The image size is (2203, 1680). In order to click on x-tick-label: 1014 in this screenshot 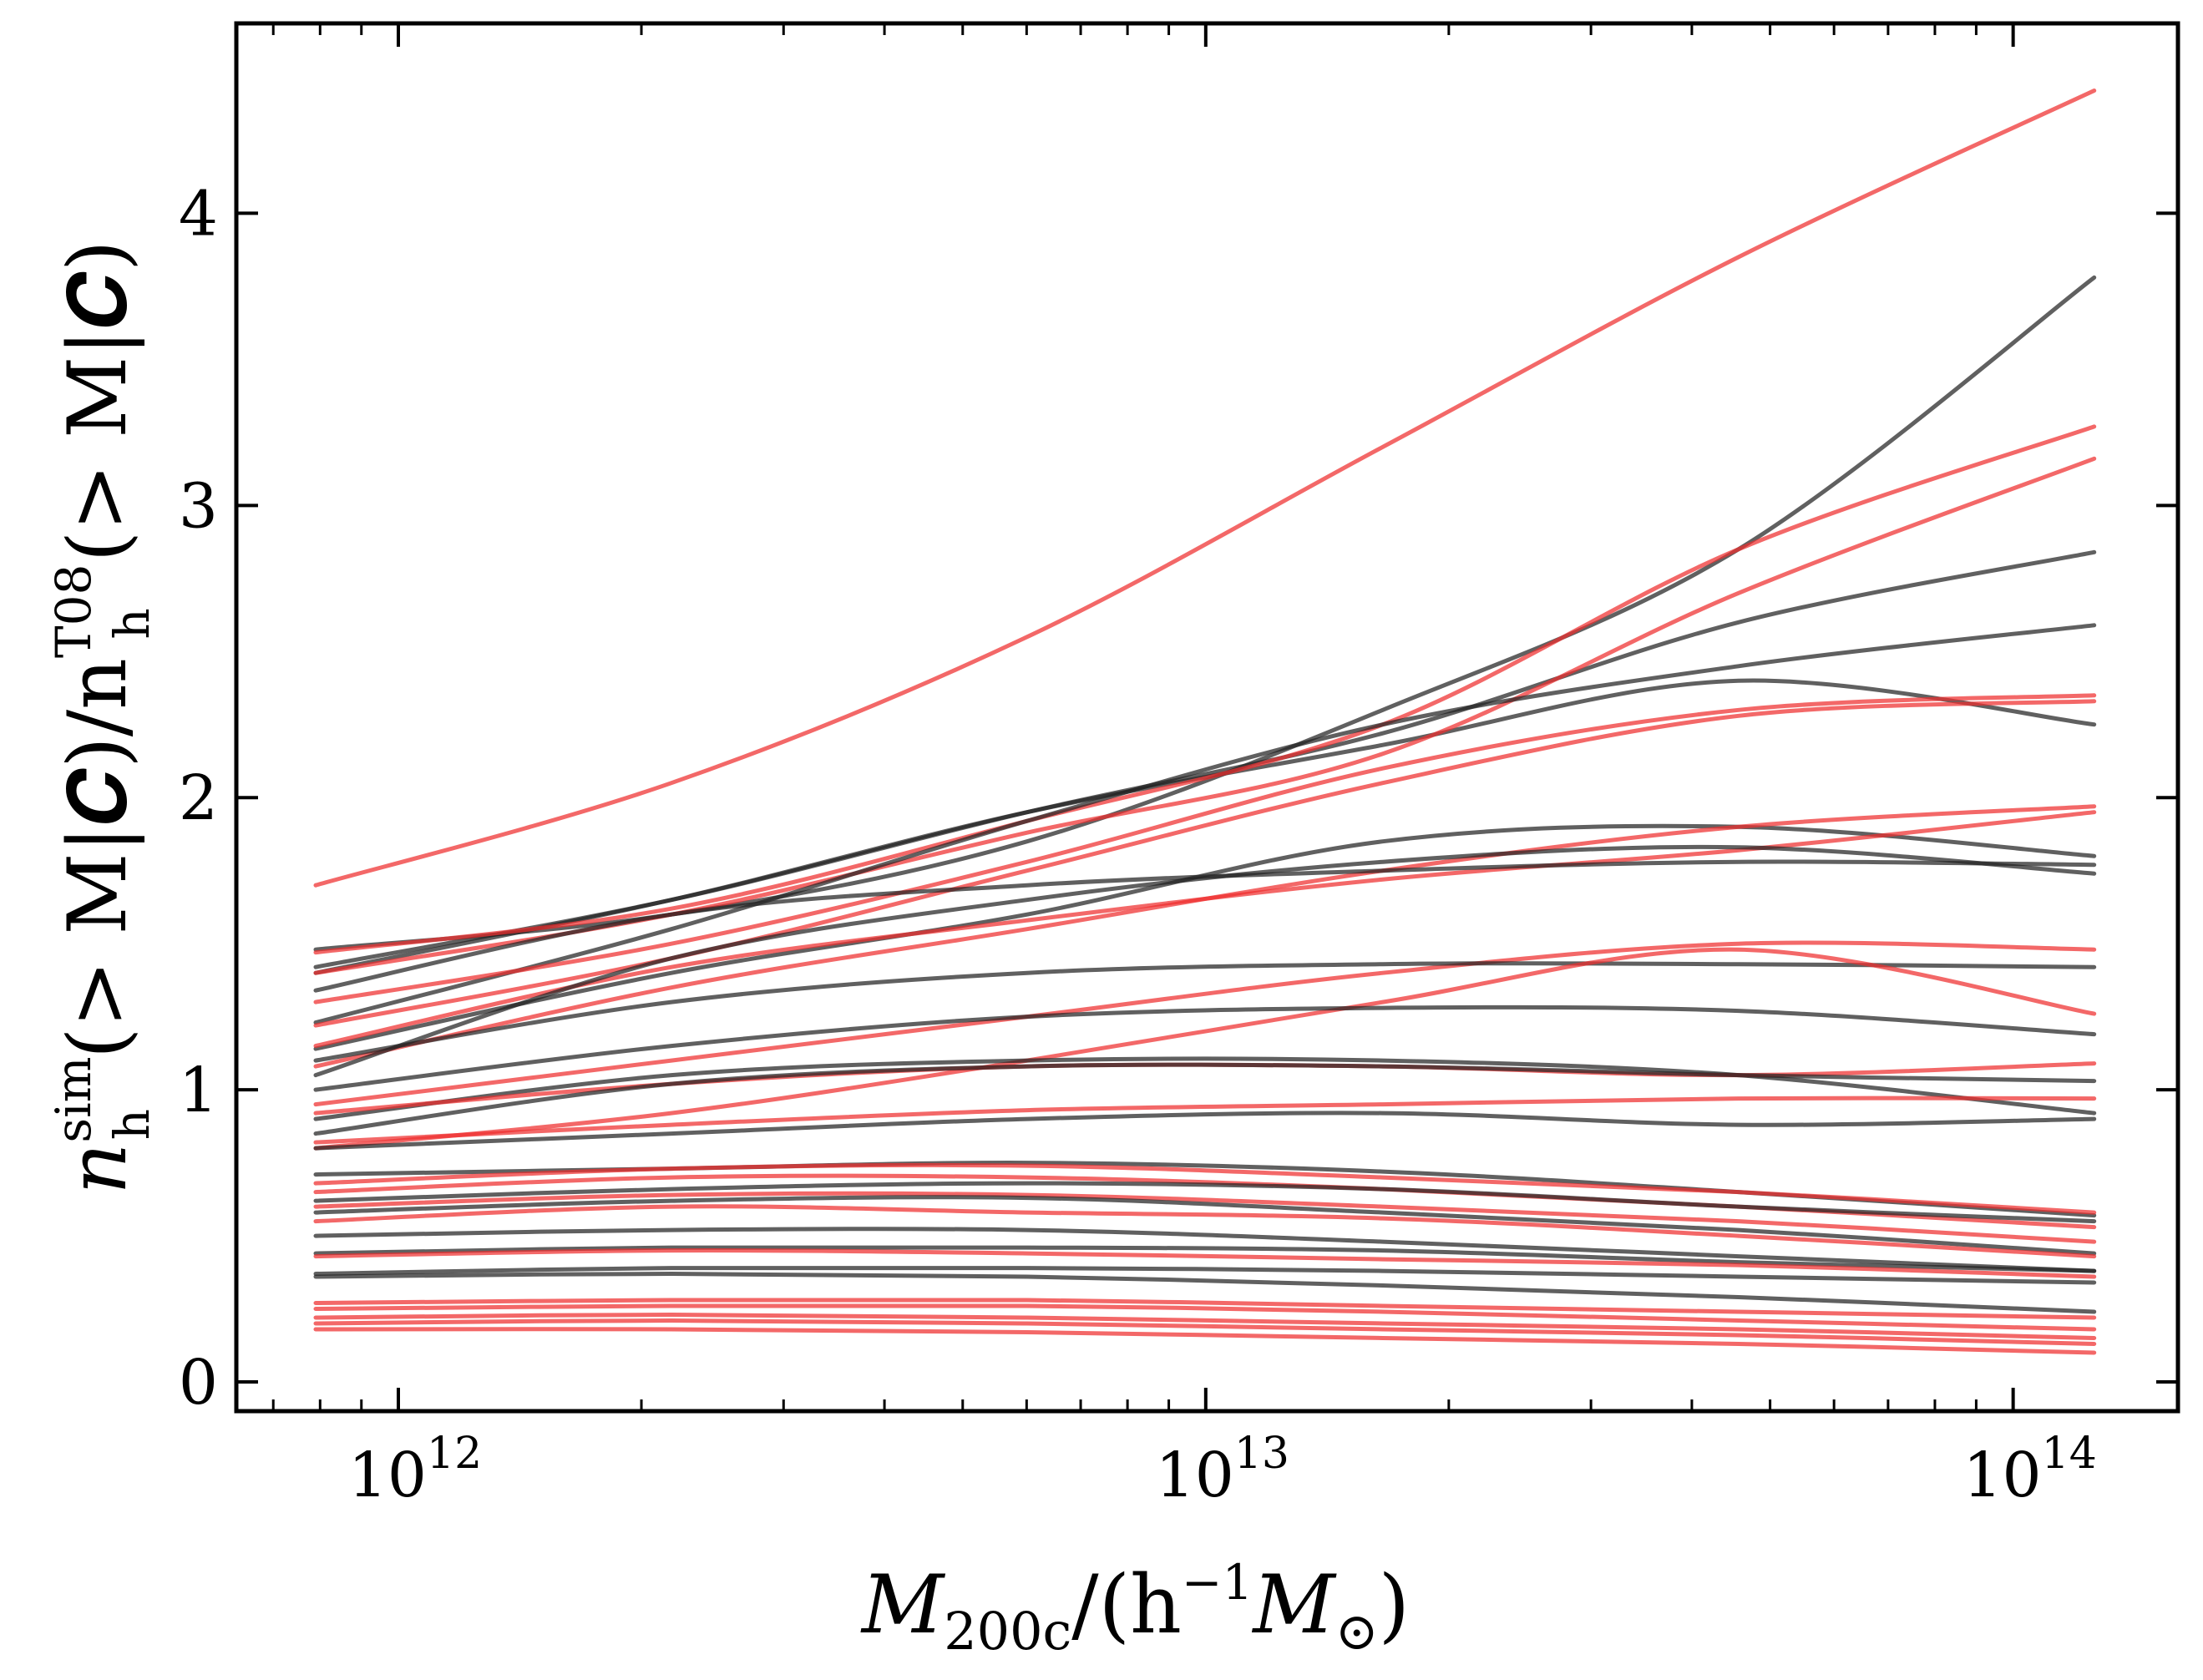, I will do `click(2029, 1470)`.